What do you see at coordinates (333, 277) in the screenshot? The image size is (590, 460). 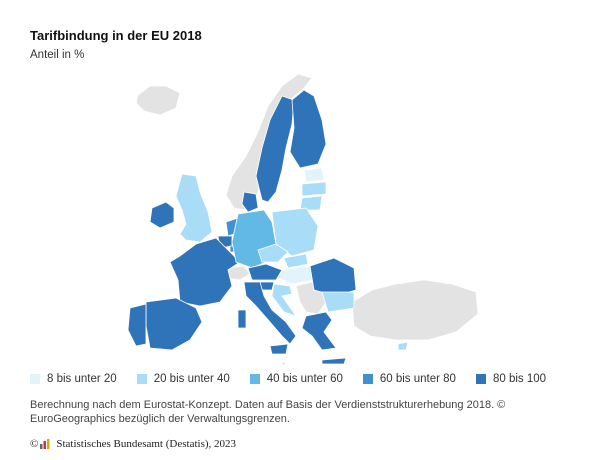 I see `region-romania` at bounding box center [333, 277].